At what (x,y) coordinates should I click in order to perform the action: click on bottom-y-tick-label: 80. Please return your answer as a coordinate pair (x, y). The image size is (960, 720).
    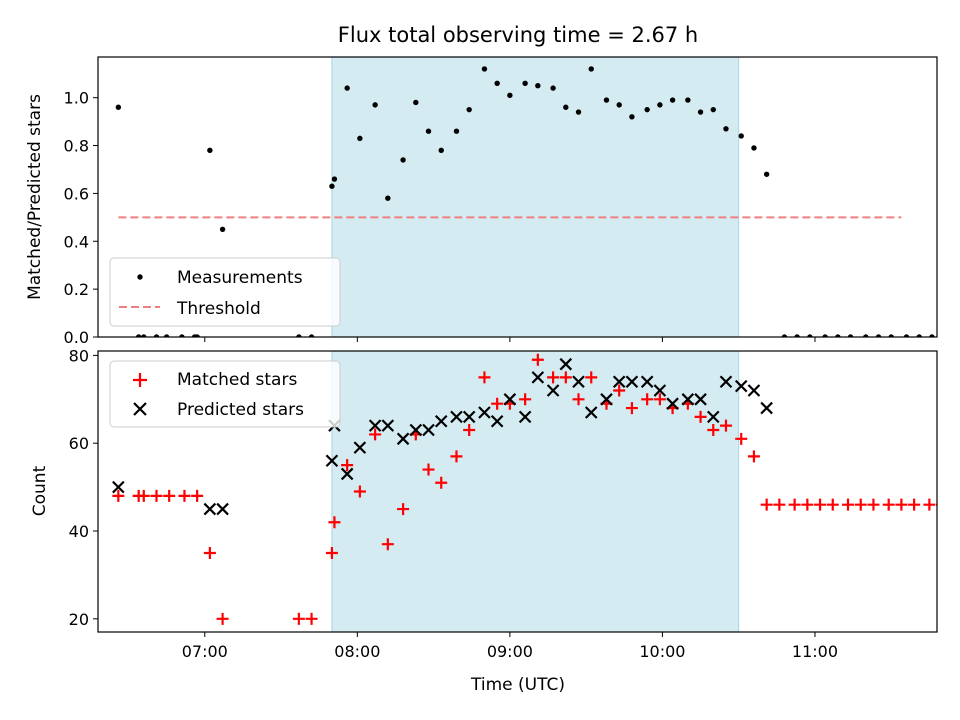
    Looking at the image, I should click on (79, 355).